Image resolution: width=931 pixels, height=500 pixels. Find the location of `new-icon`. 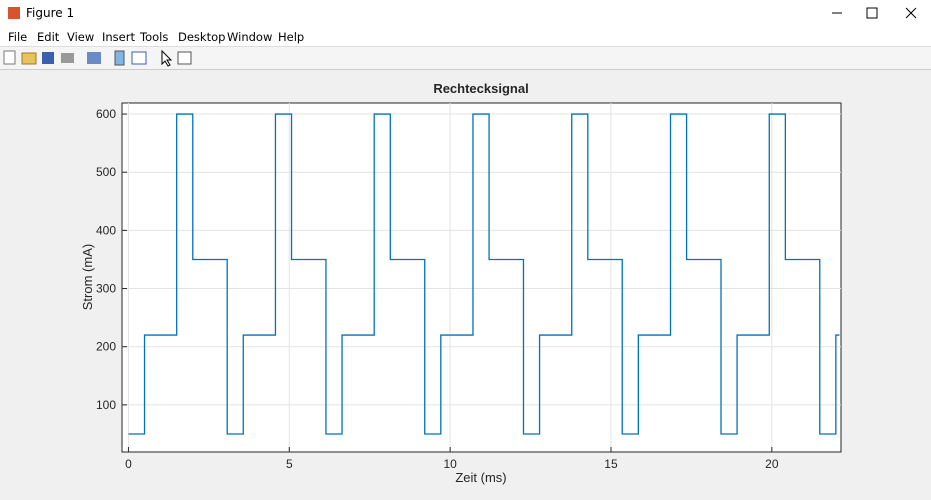

new-icon is located at coordinates (9, 57).